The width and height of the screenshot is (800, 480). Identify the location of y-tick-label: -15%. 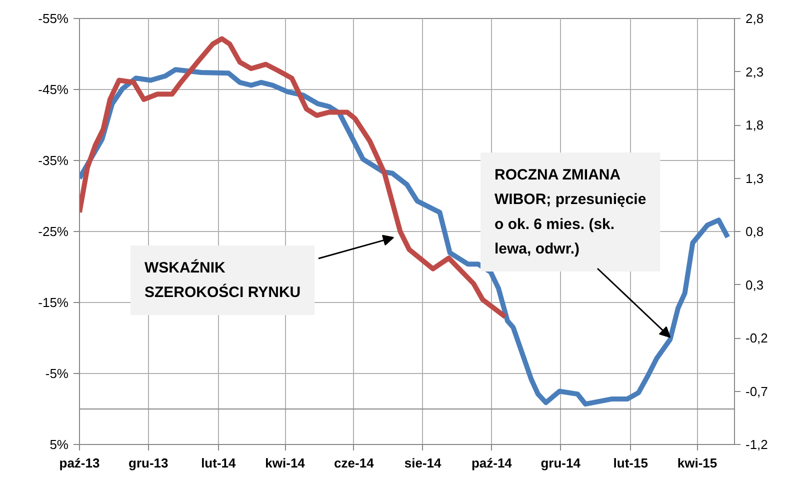
(53, 302).